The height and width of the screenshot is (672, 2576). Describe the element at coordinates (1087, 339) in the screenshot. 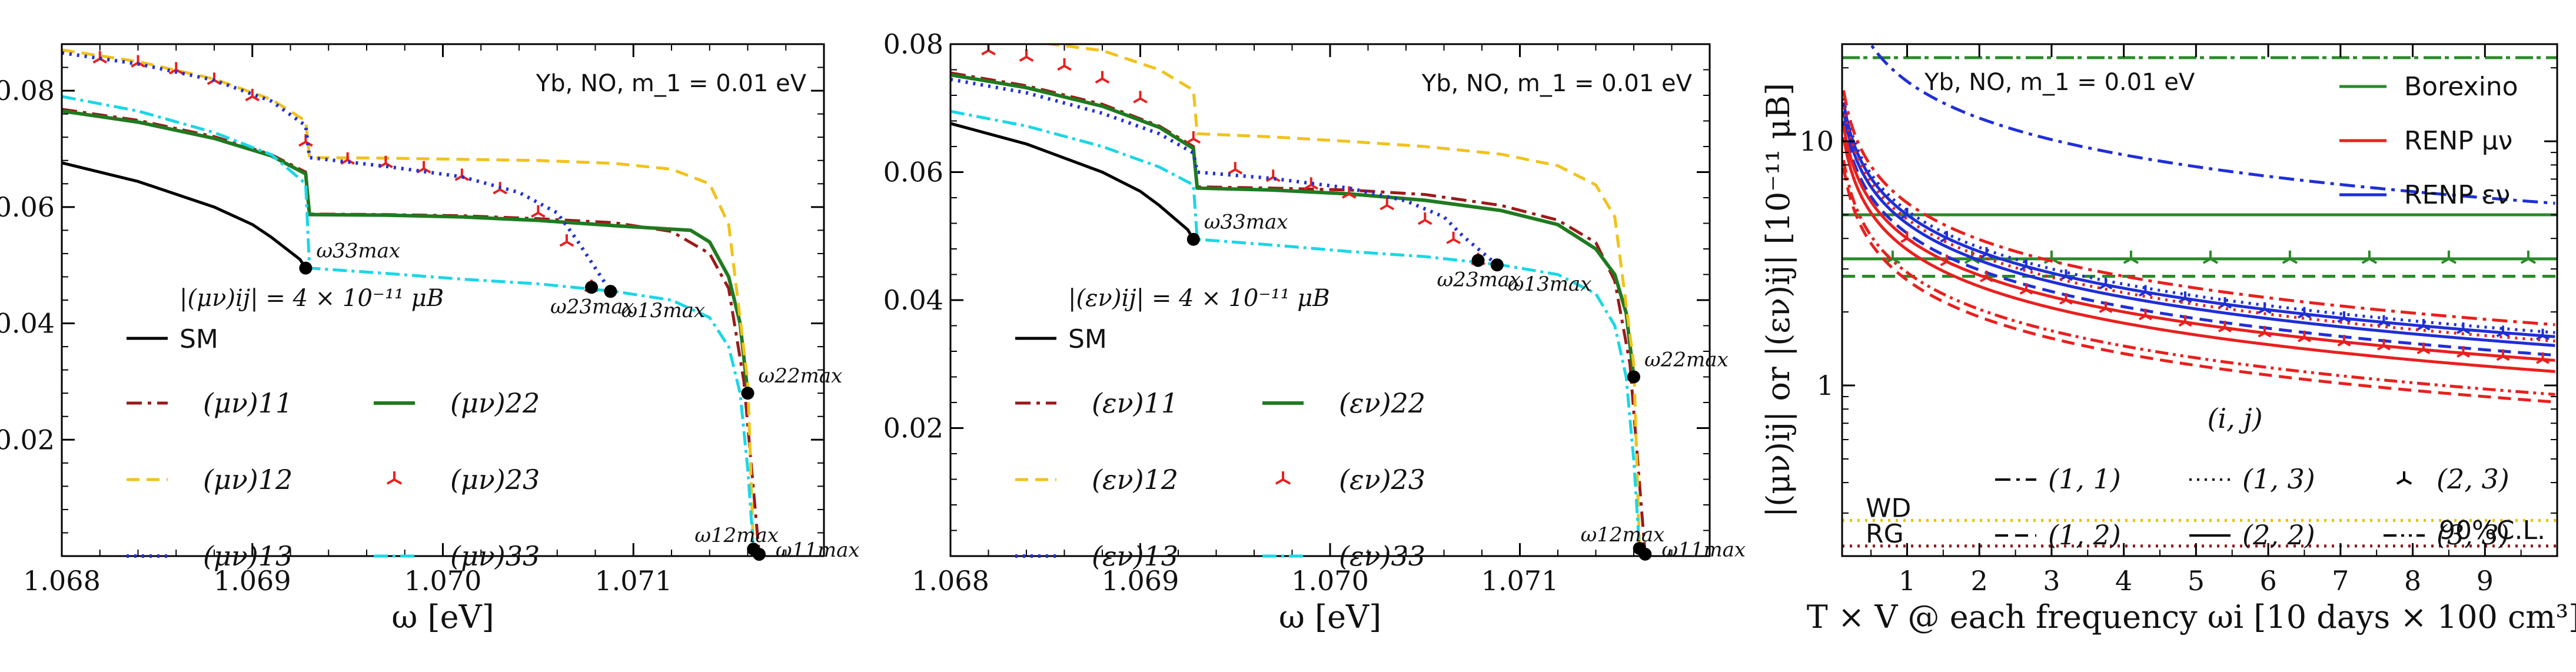

I see `legend-label: SM` at that location.